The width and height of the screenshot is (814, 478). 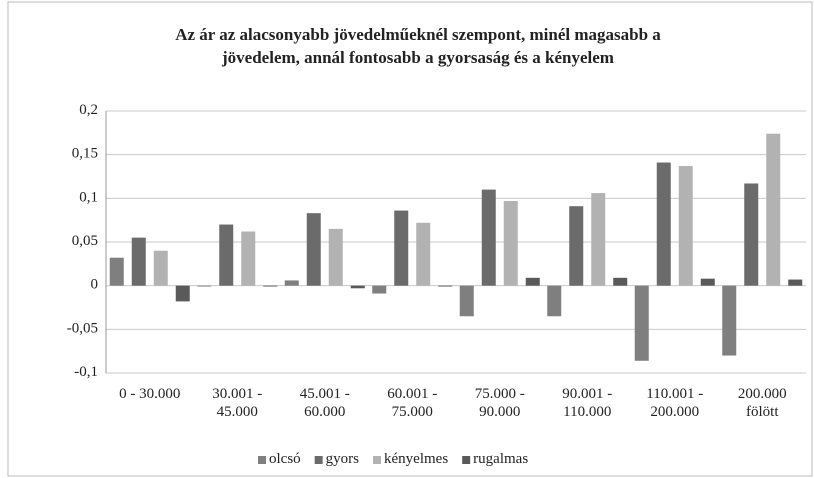 What do you see at coordinates (325, 403) in the screenshot?
I see `x-tick-label: 45.001 -60.000` at bounding box center [325, 403].